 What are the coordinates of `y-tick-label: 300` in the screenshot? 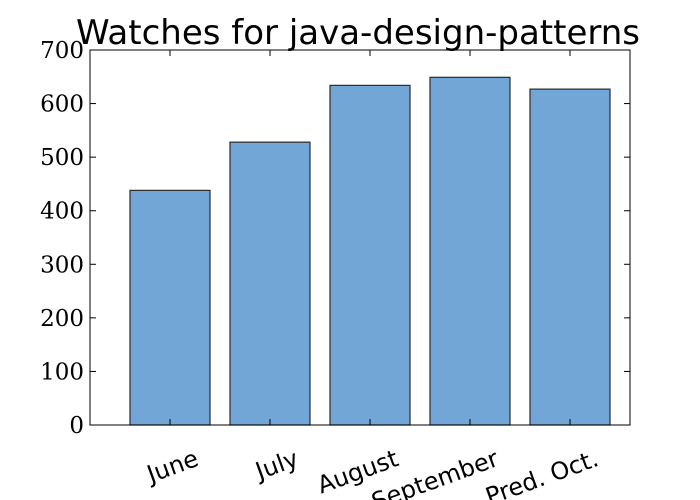 It's located at (62, 265).